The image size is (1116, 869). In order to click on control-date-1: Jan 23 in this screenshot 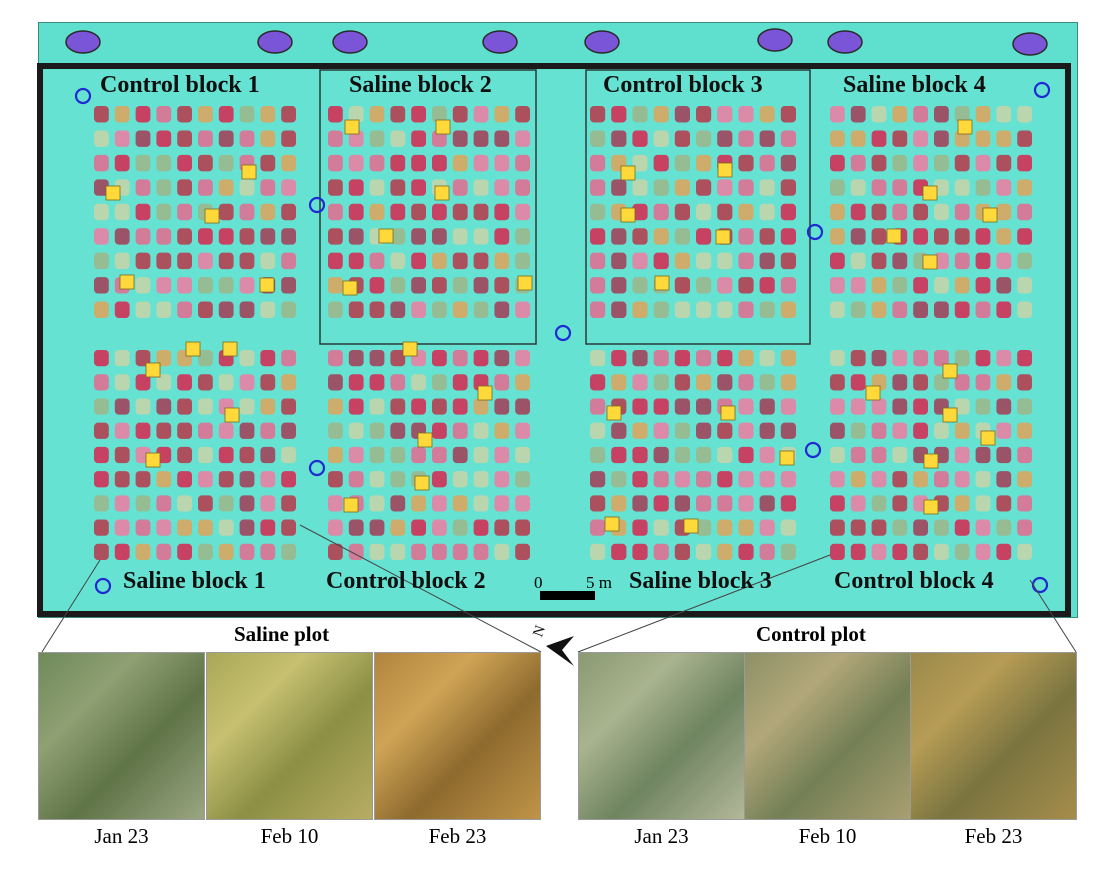, I will do `click(661, 836)`.